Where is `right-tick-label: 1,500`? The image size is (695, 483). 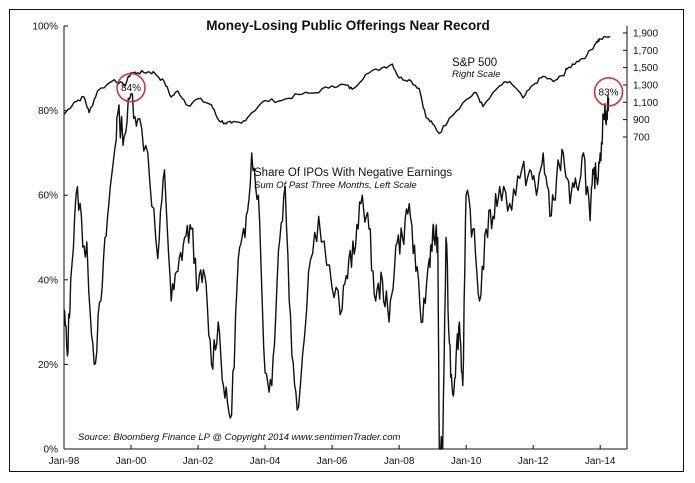 right-tick-label: 1,500 is located at coordinates (645, 68).